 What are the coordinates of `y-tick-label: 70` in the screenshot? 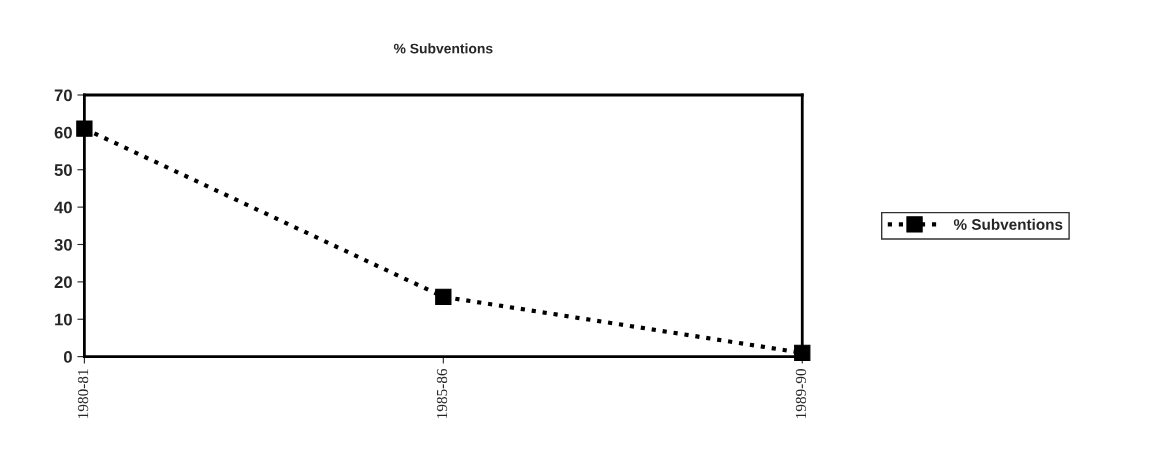 It's located at (63, 95).